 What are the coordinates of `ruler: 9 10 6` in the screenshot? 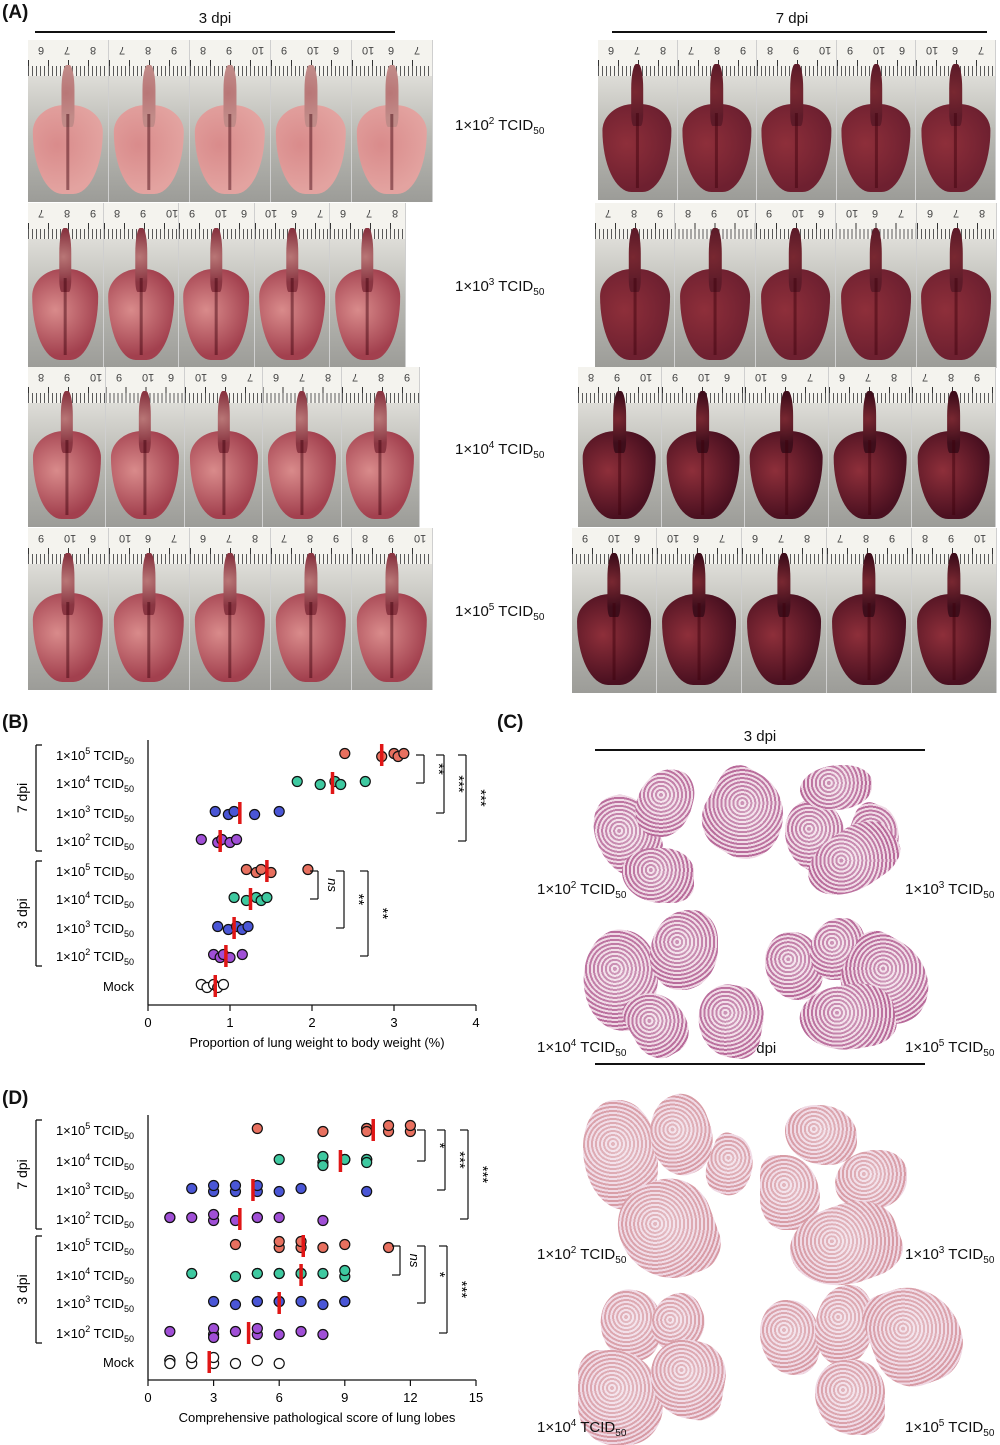 It's located at (703, 385).